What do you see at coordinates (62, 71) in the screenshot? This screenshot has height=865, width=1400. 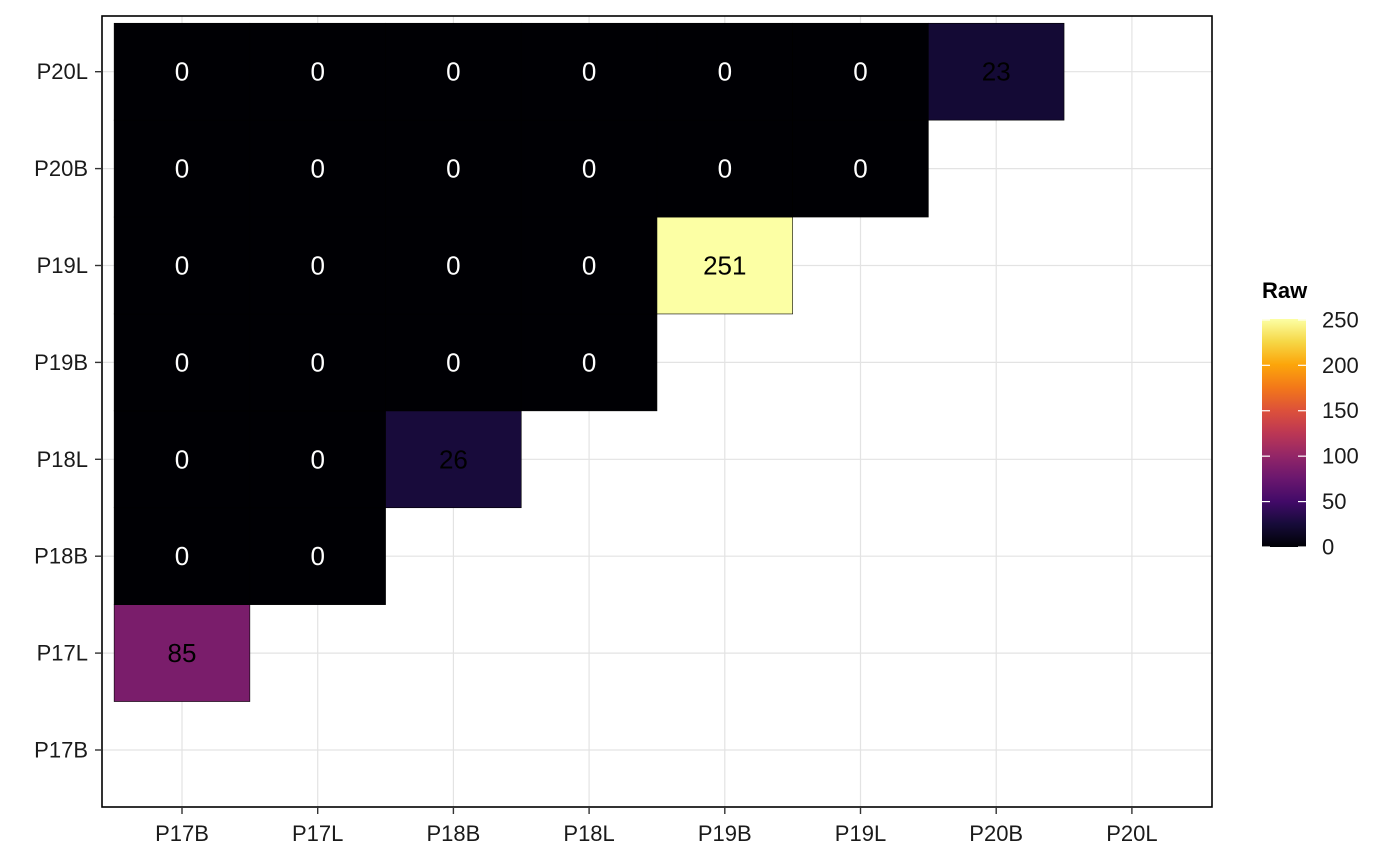 I see `y-tick-label: P20L` at bounding box center [62, 71].